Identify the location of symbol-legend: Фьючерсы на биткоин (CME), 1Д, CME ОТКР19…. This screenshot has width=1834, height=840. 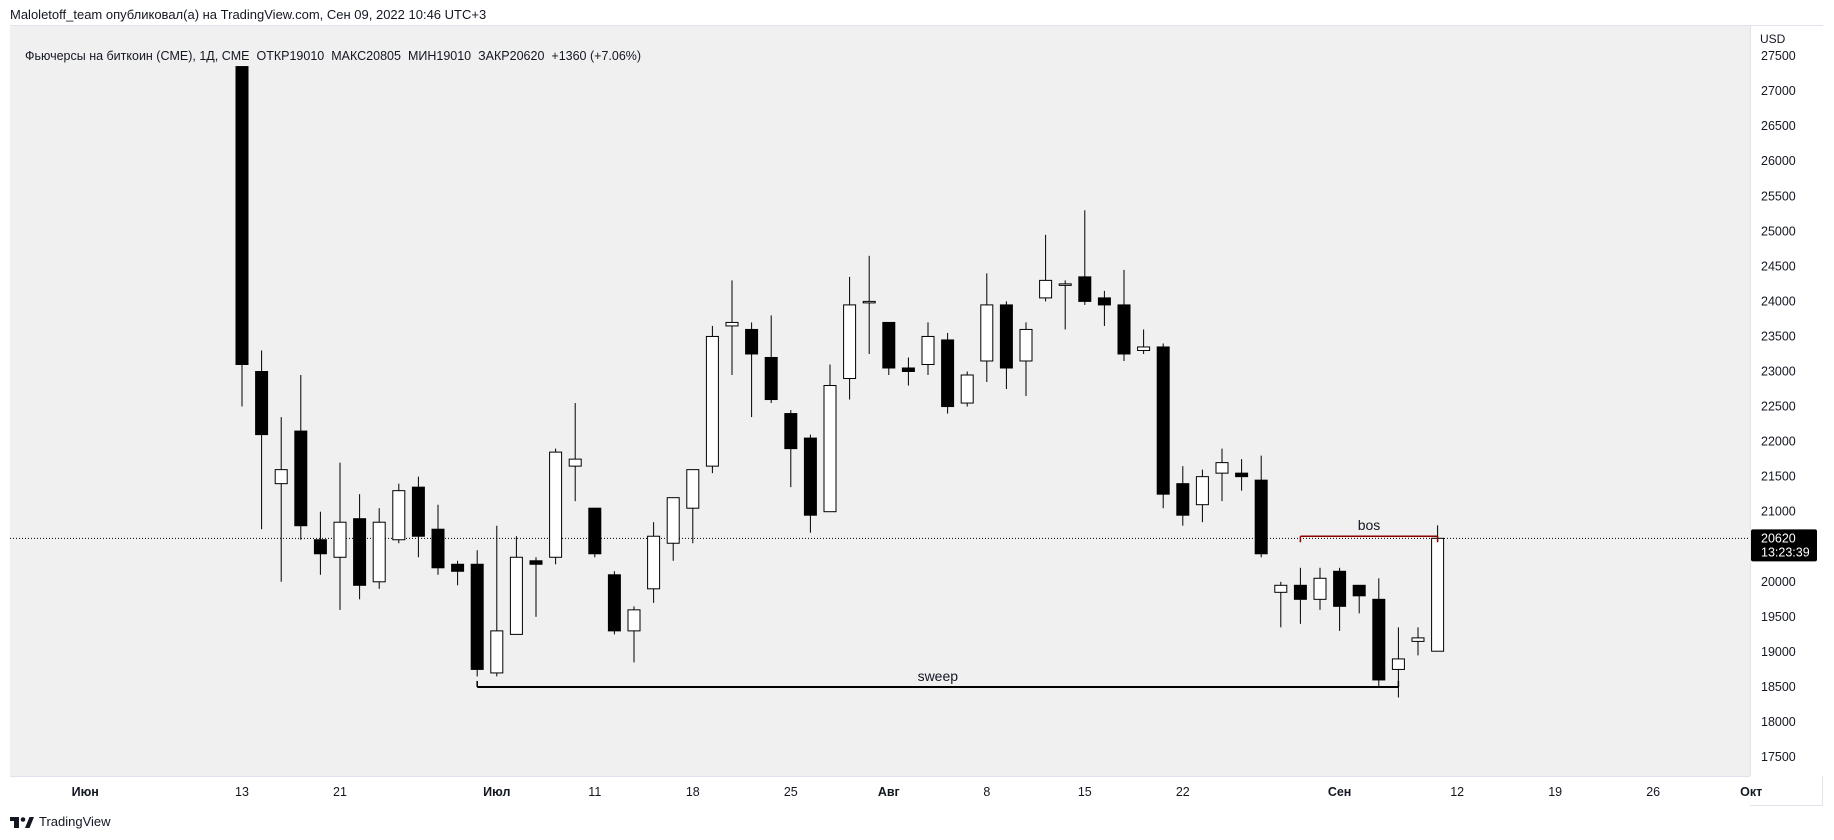
(333, 49).